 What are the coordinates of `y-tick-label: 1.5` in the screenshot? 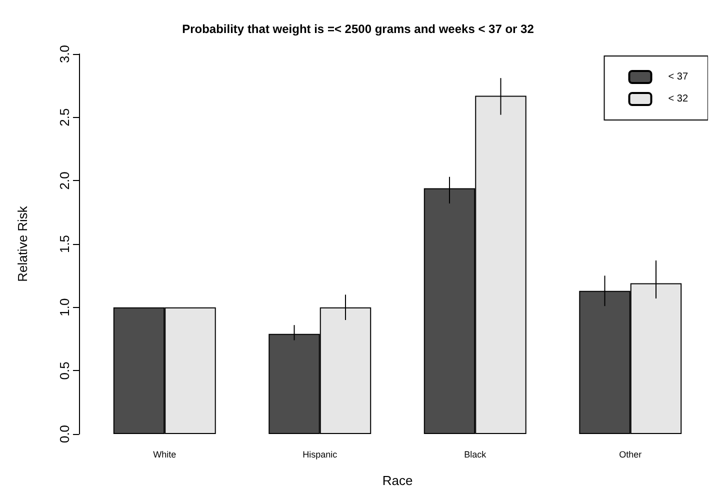 It's located at (64, 244).